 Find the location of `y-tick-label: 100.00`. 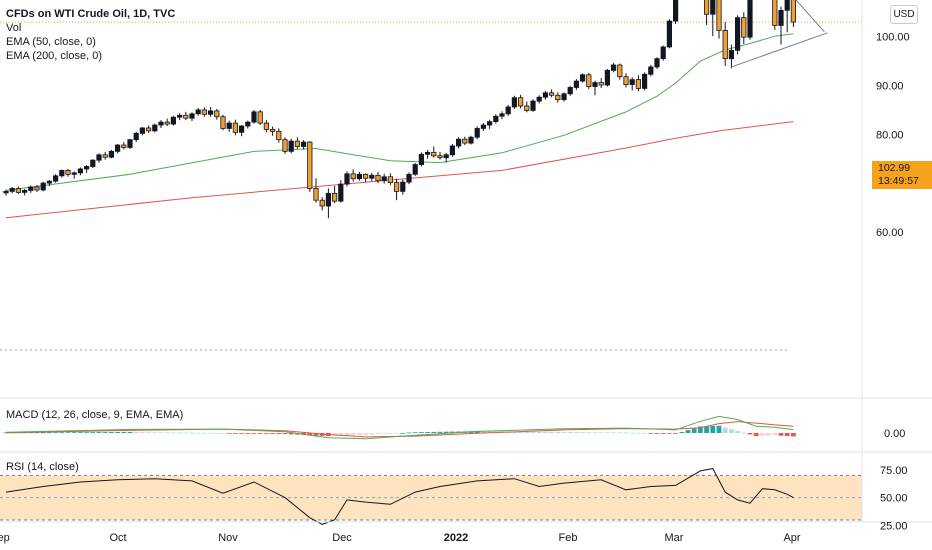

y-tick-label: 100.00 is located at coordinates (893, 38).